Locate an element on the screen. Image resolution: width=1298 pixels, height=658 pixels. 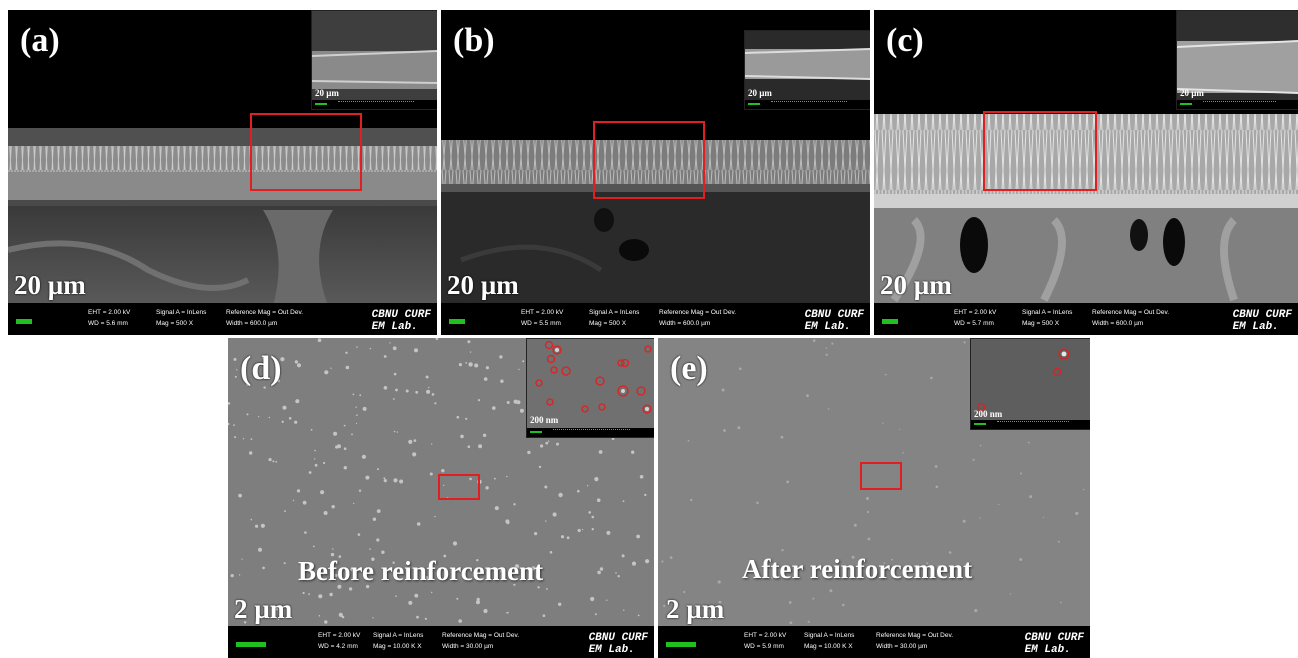
scale-label-c: 20 µm is located at coordinates (916, 285).